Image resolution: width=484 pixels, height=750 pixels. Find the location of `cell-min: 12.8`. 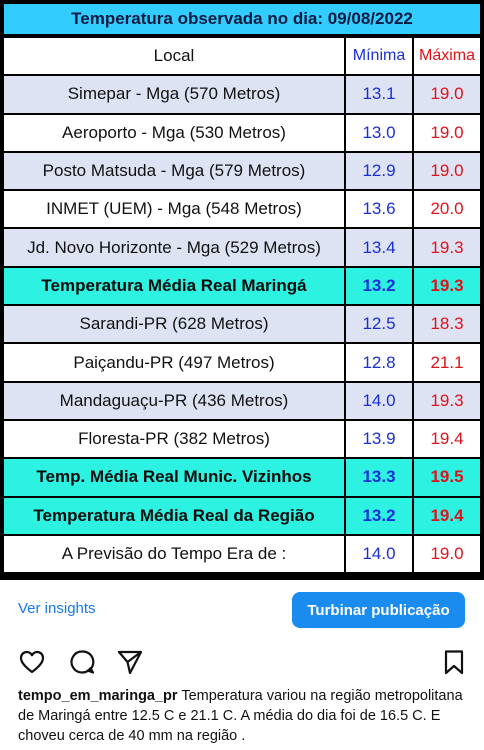

cell-min: 12.8 is located at coordinates (379, 362).